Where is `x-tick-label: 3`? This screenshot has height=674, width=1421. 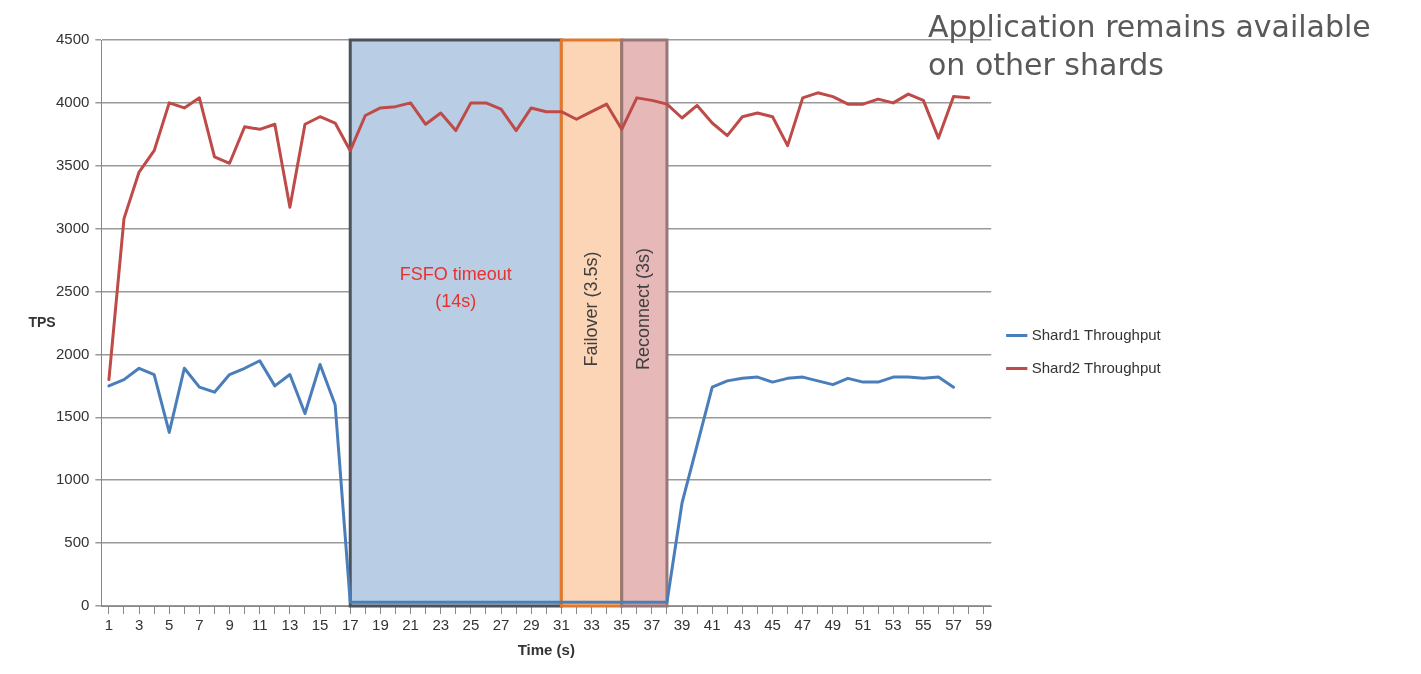 x-tick-label: 3 is located at coordinates (139, 625).